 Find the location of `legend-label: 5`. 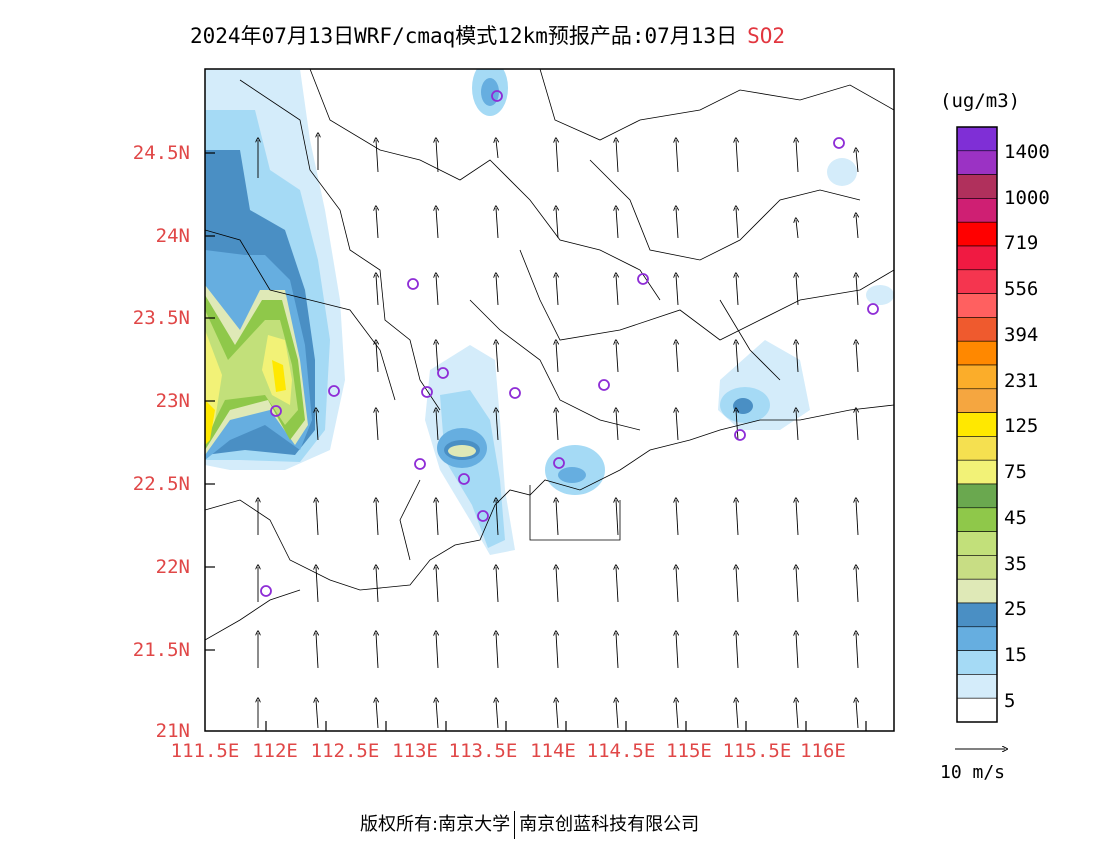

legend-label: 5 is located at coordinates (1010, 701).